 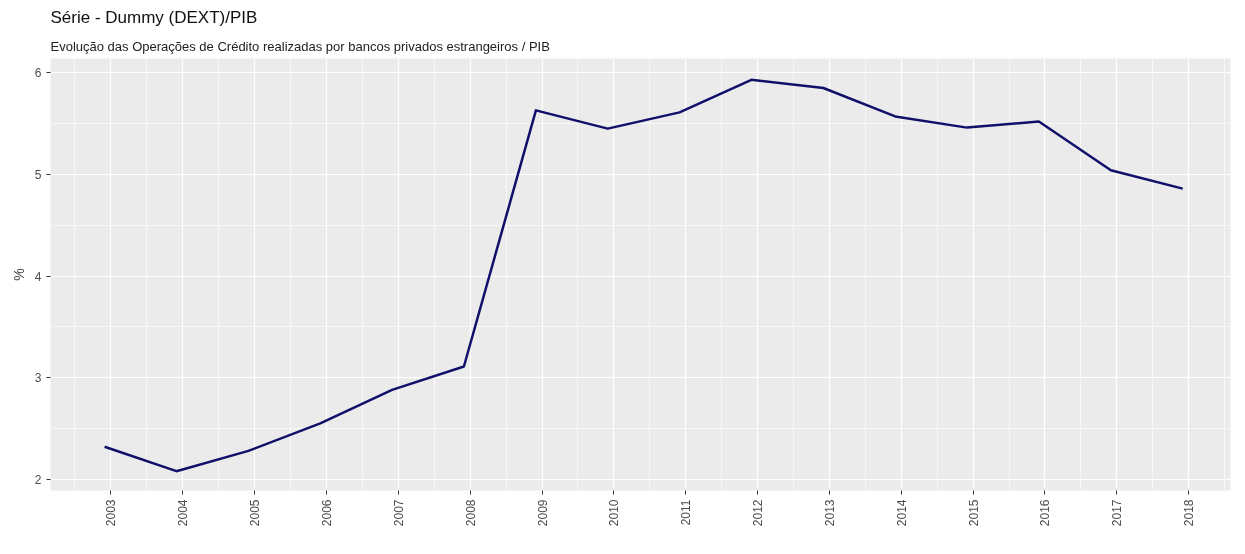 What do you see at coordinates (38, 174) in the screenshot?
I see `y-tick-label: 5` at bounding box center [38, 174].